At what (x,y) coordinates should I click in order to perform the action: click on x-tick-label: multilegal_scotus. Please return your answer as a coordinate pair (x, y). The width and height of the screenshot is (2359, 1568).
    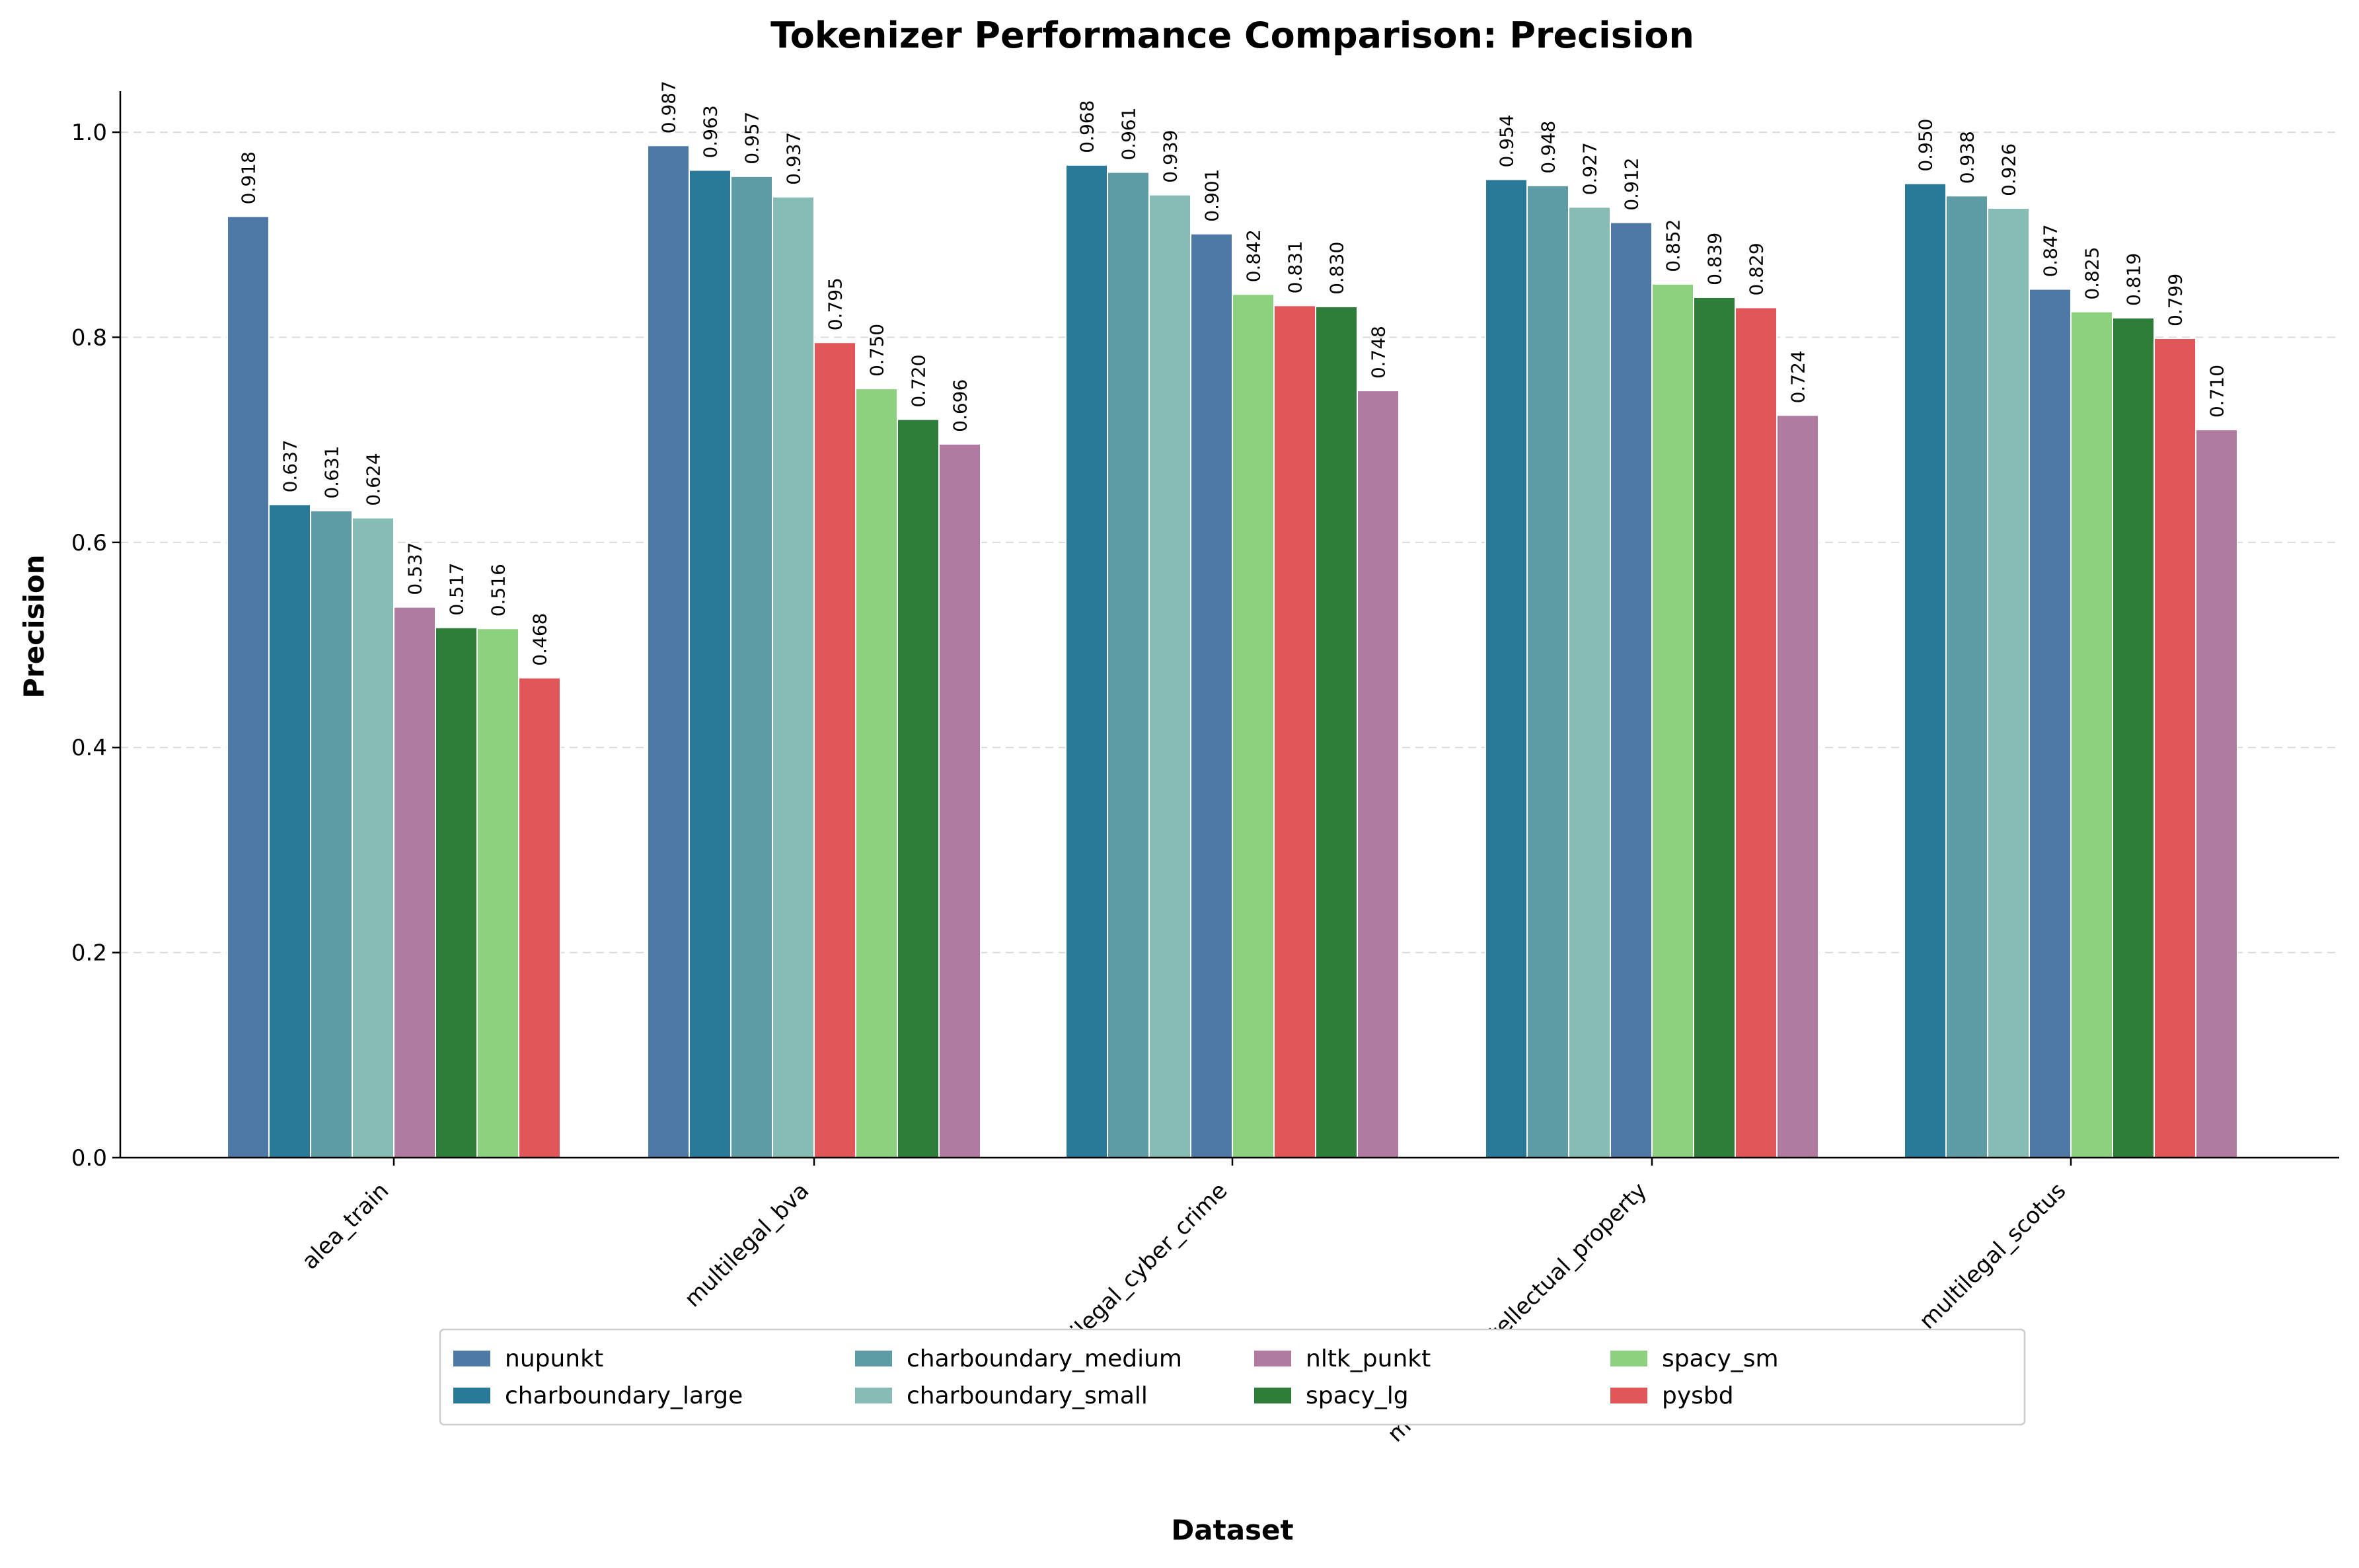
    Looking at the image, I should click on (1993, 1256).